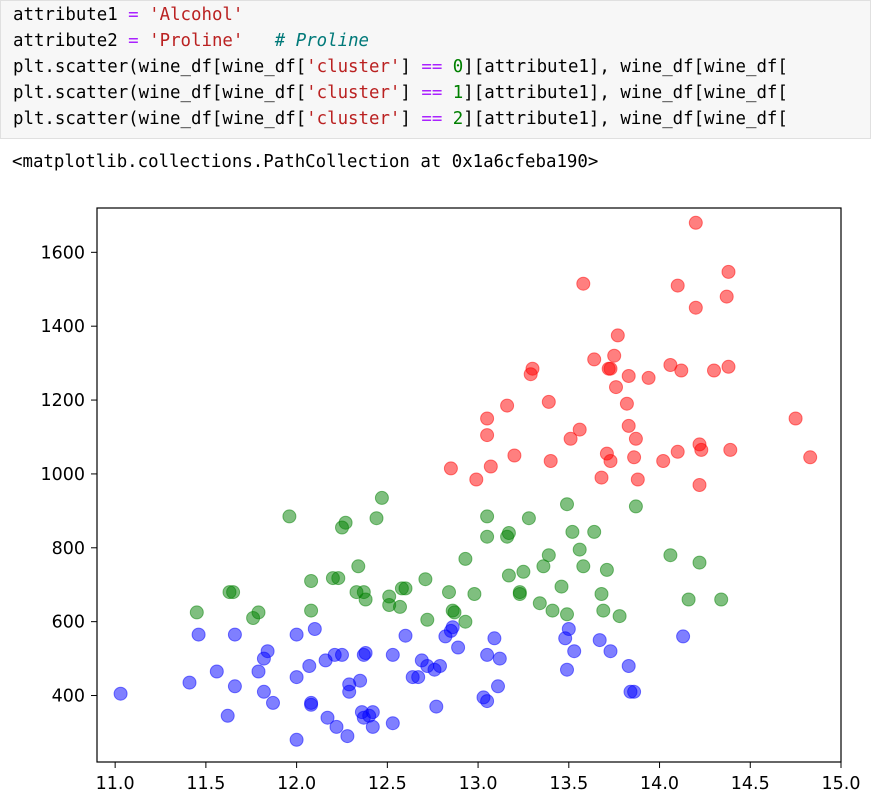 This screenshot has height=802, width=871. What do you see at coordinates (62, 401) in the screenshot?
I see `y-tick-label: 1200` at bounding box center [62, 401].